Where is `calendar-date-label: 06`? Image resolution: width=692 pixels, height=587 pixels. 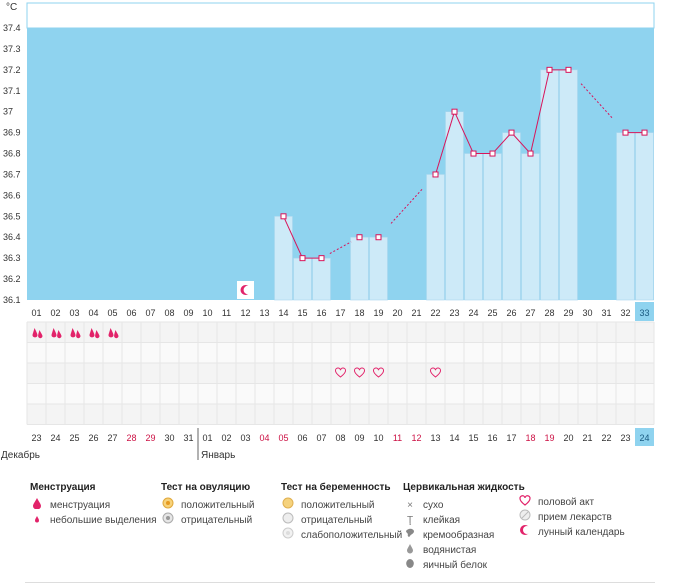
calendar-date-label: 06 is located at coordinates (302, 438).